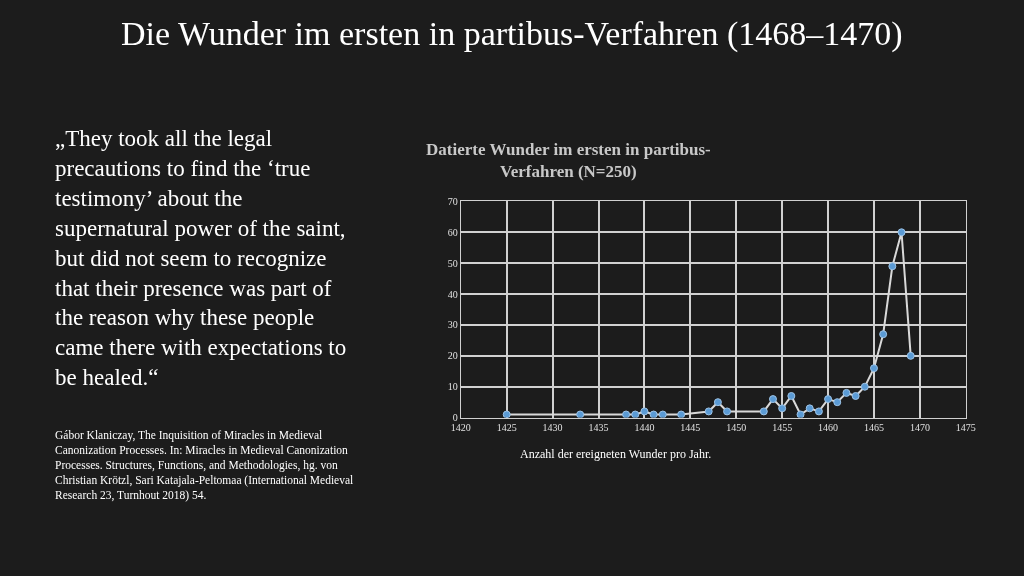 Image resolution: width=1024 pixels, height=576 pixels. Describe the element at coordinates (452, 387) in the screenshot. I see `y-tick-label: 10` at that location.